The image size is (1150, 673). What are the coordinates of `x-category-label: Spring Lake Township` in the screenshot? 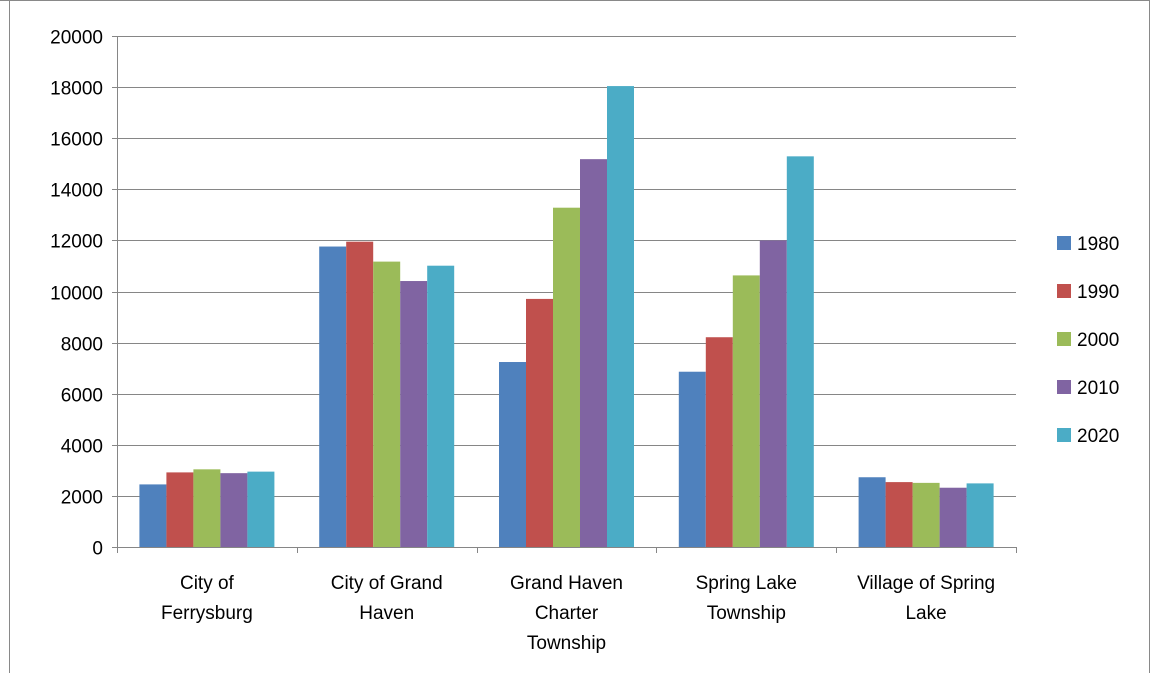 It's located at (746, 598).